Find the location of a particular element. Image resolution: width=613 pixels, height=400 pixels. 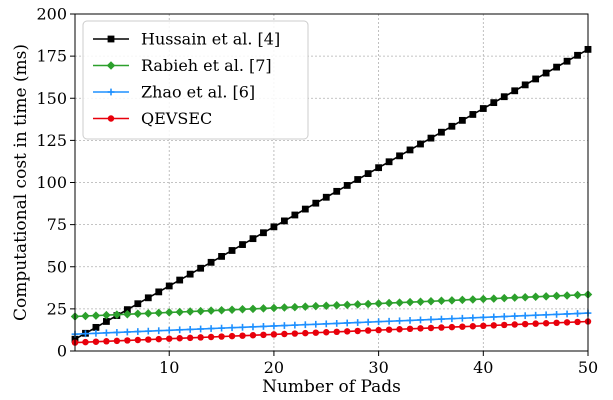

legend-box is located at coordinates (195, 80).